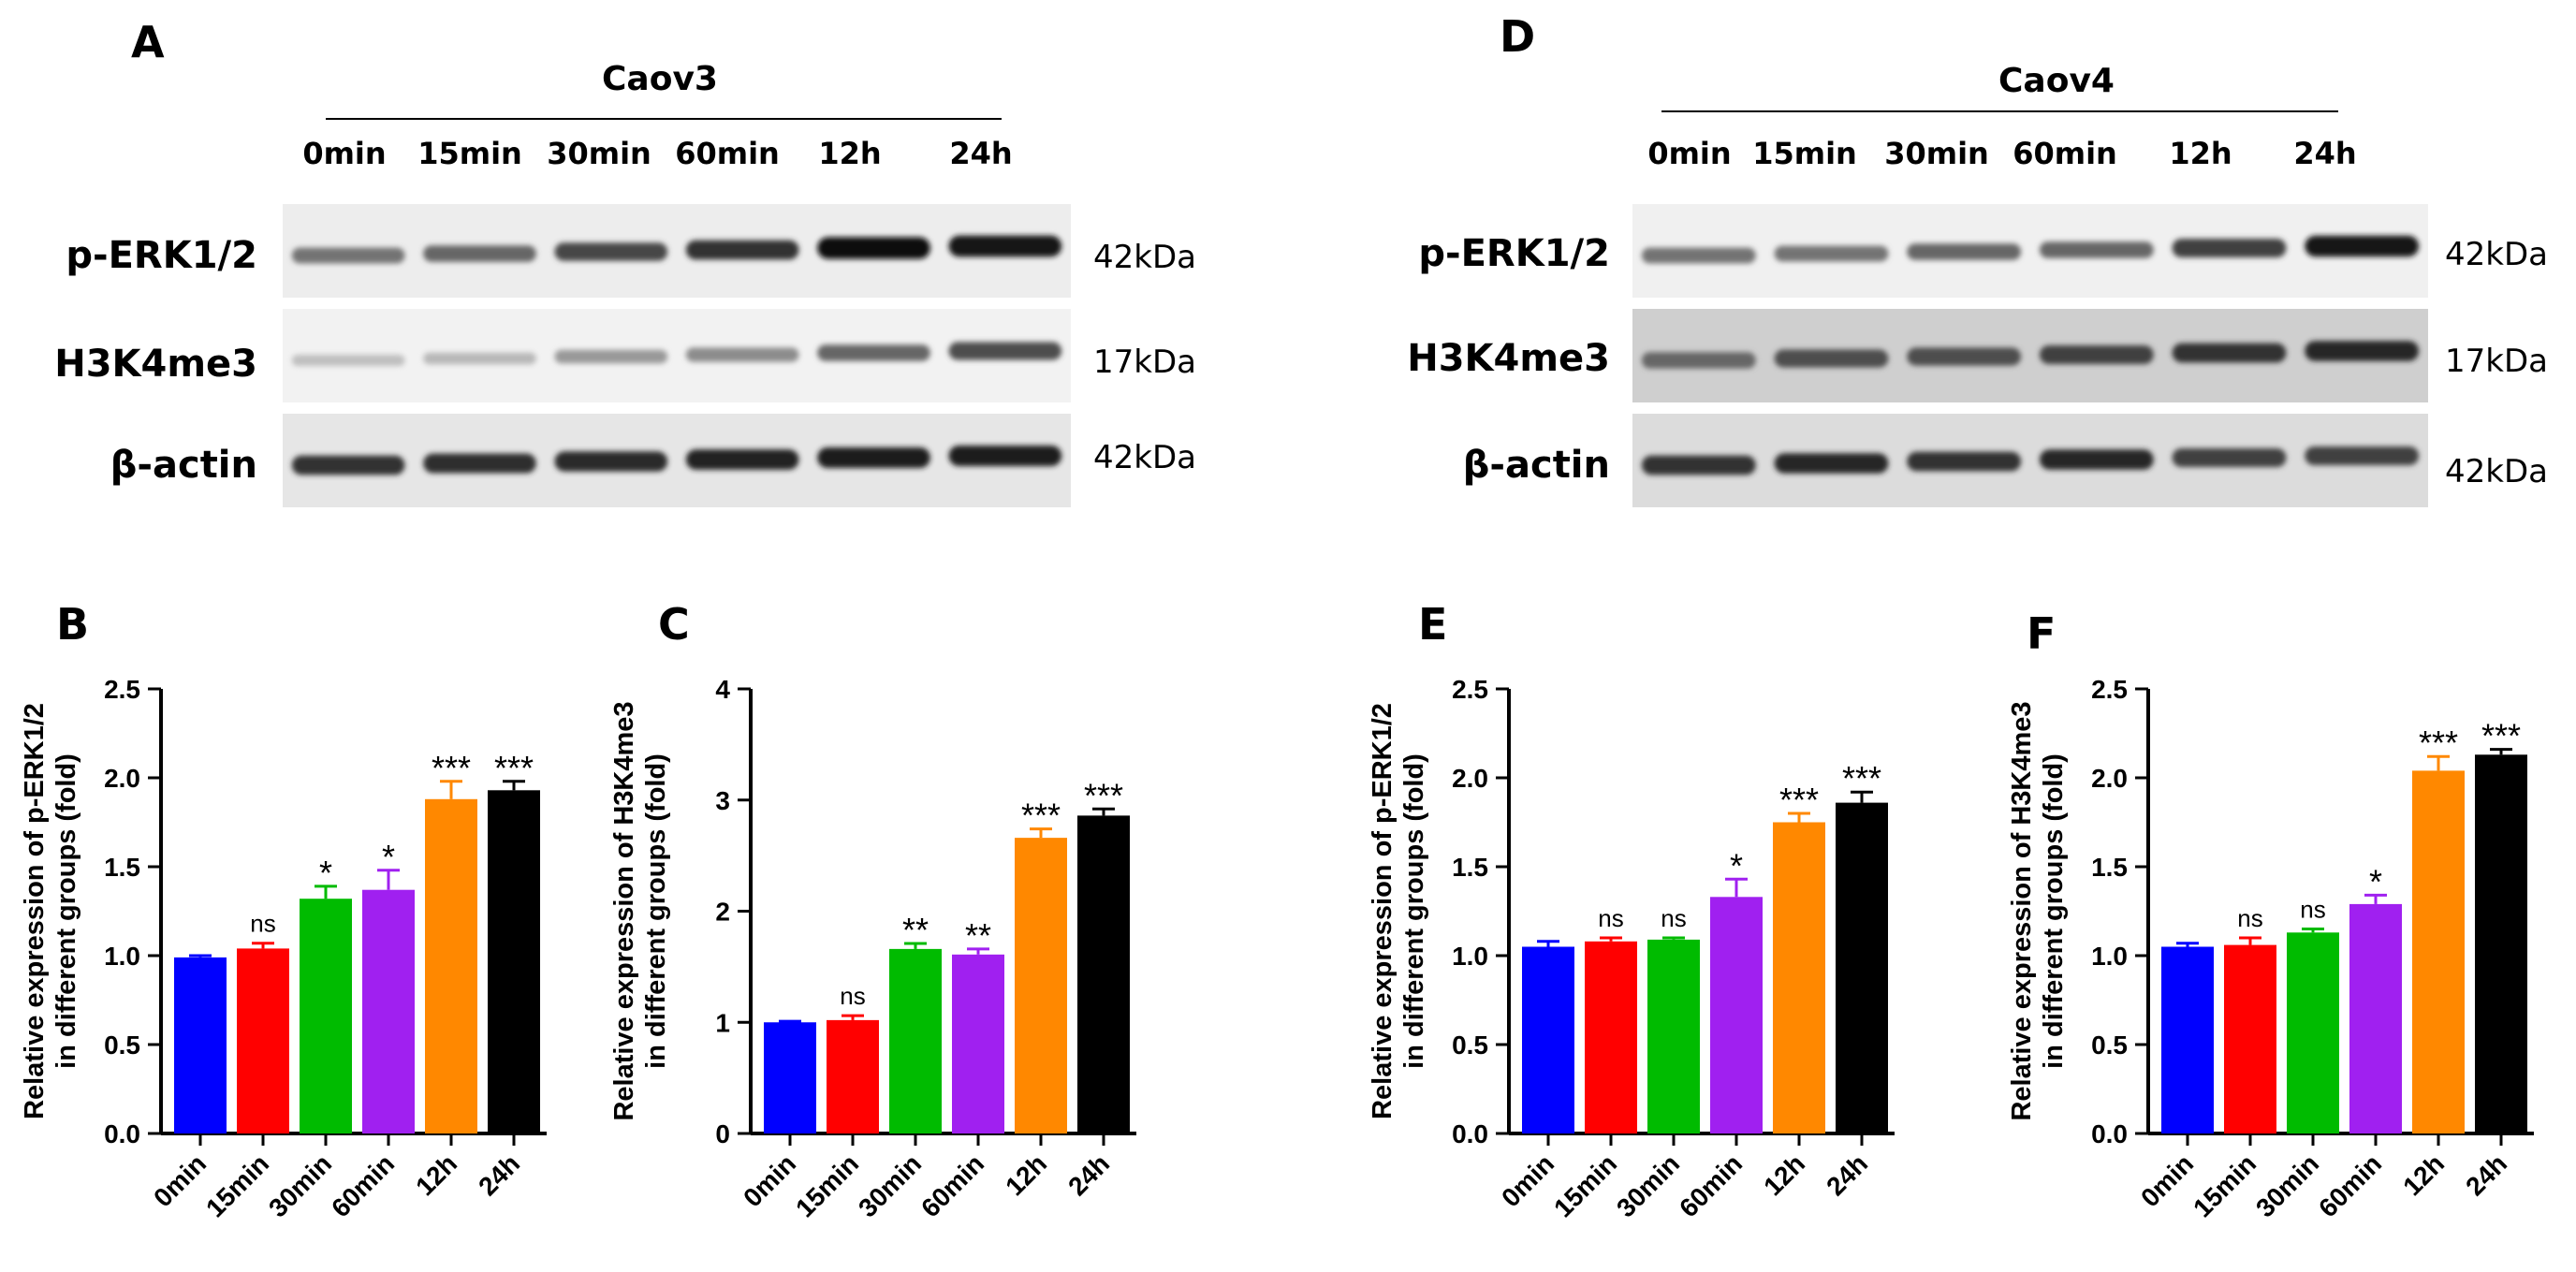  I want to click on panel-letter-d: D, so click(1518, 36).